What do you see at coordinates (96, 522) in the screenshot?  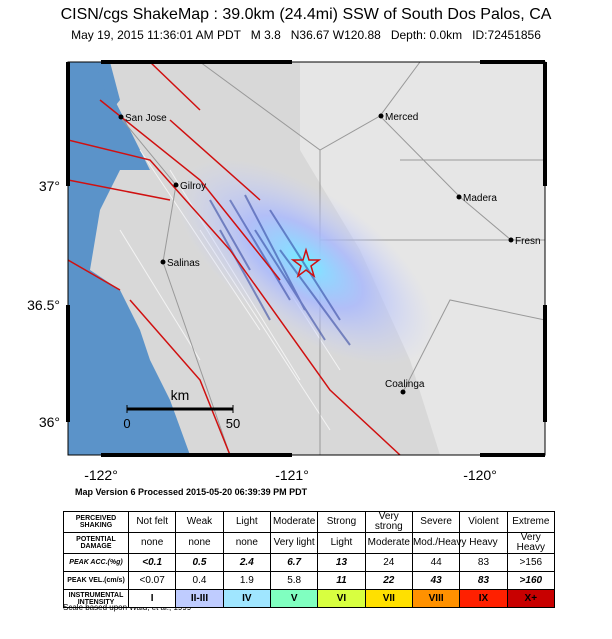 I see `row-label: PERCEIVED SHAKING` at bounding box center [96, 522].